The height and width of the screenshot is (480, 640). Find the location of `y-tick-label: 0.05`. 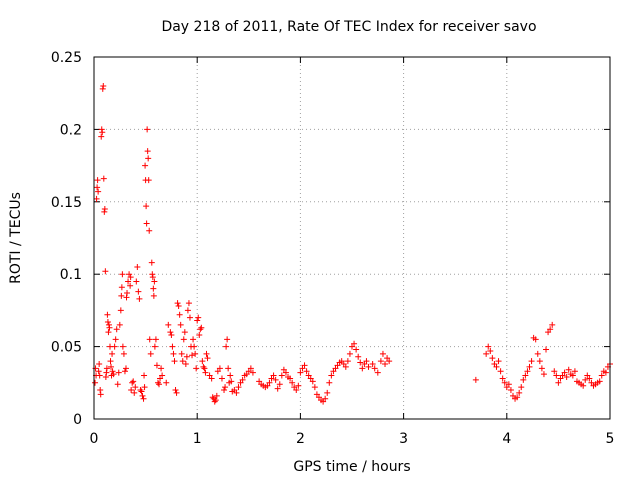

y-tick-label: 0.05 is located at coordinates (66, 348).